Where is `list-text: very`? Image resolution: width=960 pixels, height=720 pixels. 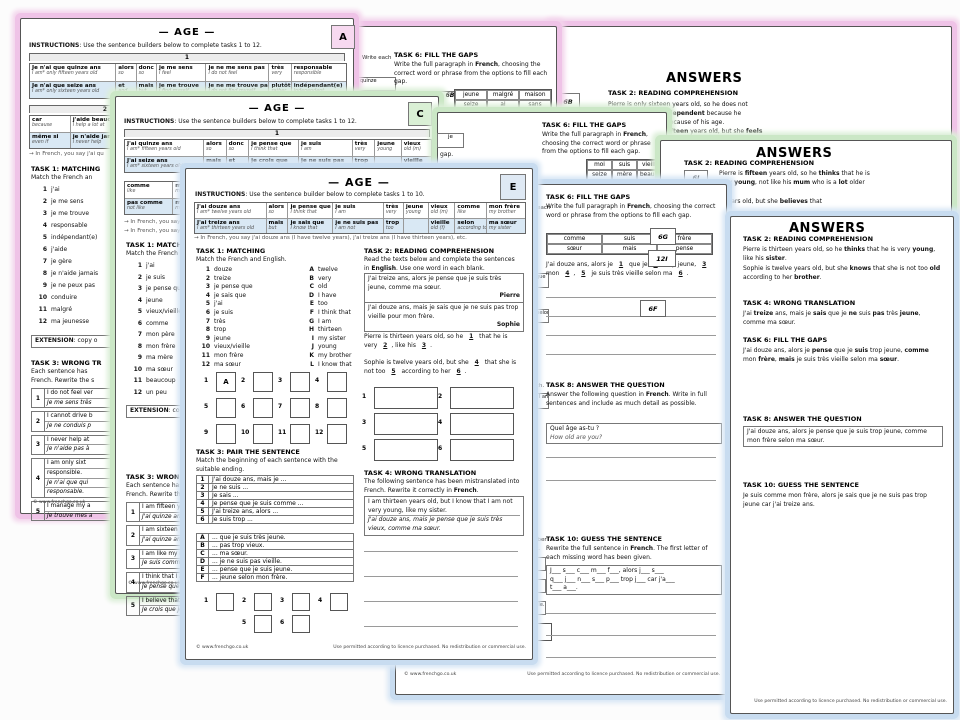 list-text: very is located at coordinates (325, 278).